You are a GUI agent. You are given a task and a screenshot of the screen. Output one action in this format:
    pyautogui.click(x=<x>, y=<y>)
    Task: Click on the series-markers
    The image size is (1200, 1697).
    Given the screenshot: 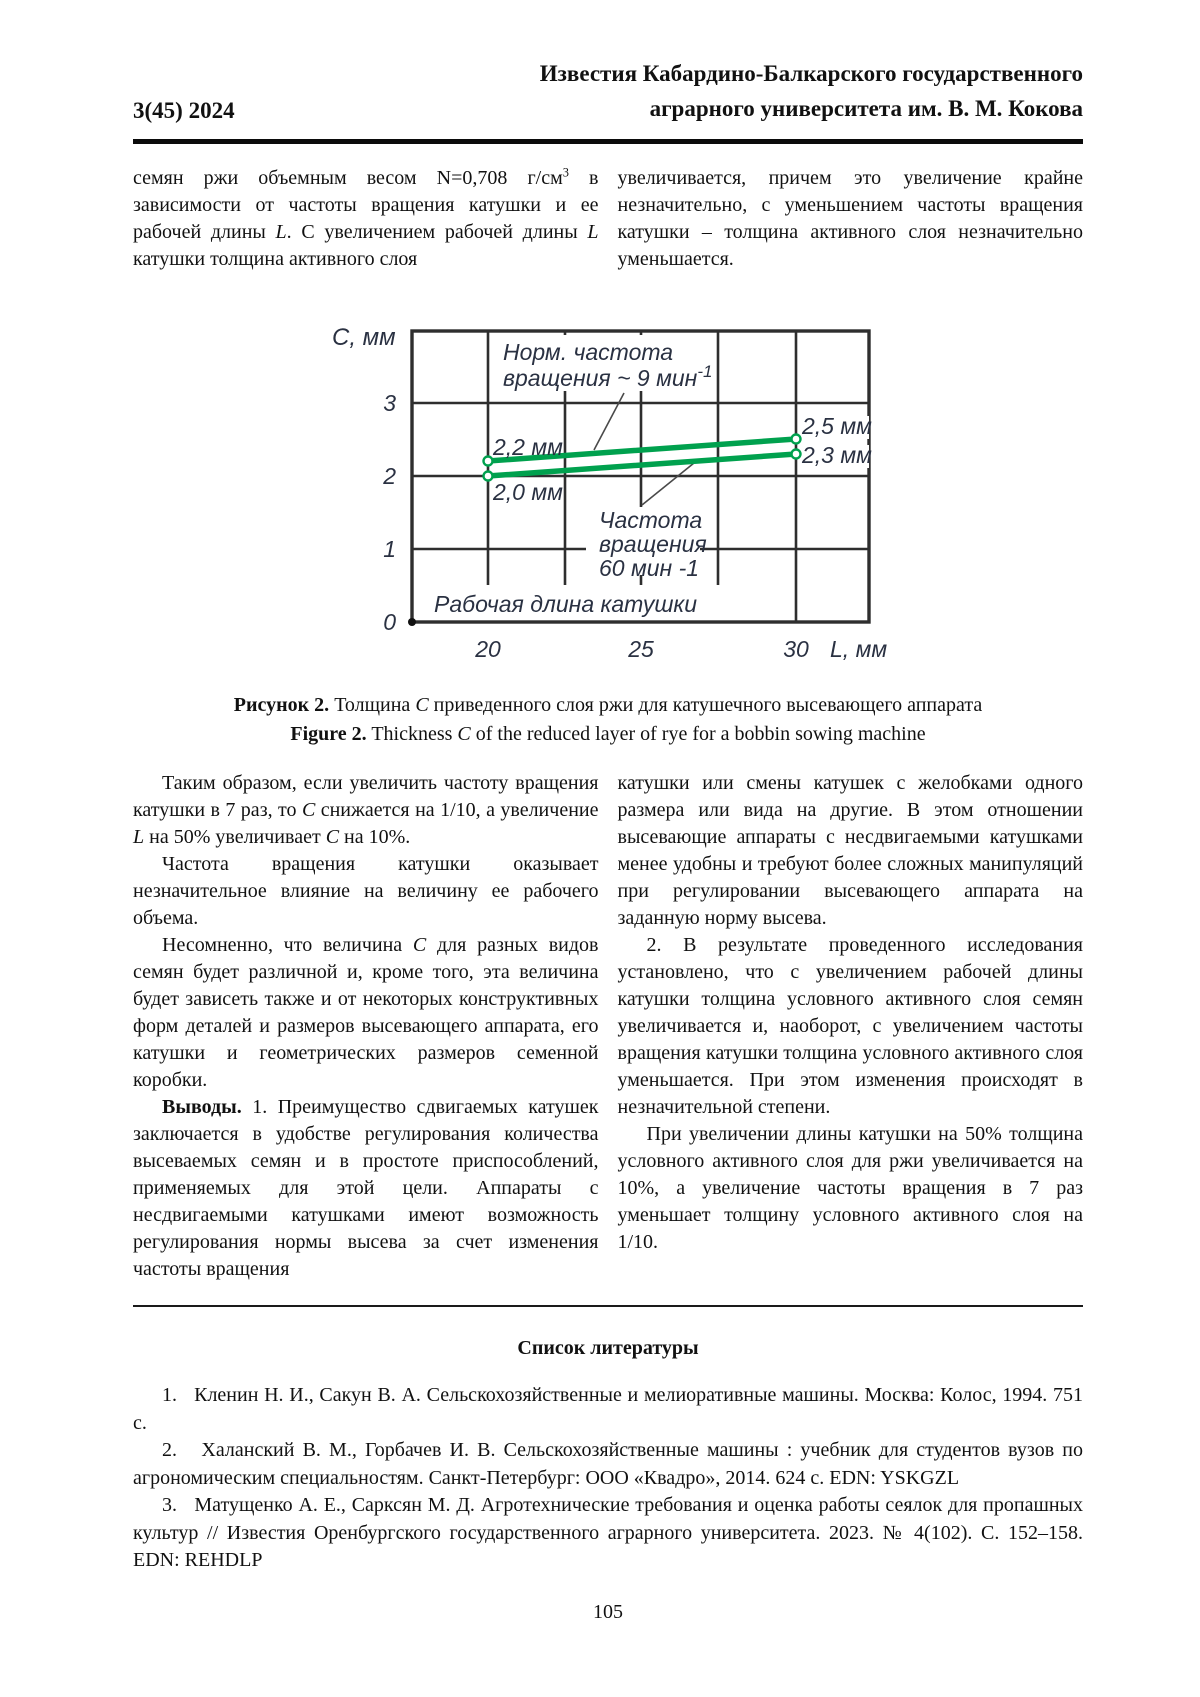 What is the action you would take?
    pyautogui.click(x=641, y=457)
    